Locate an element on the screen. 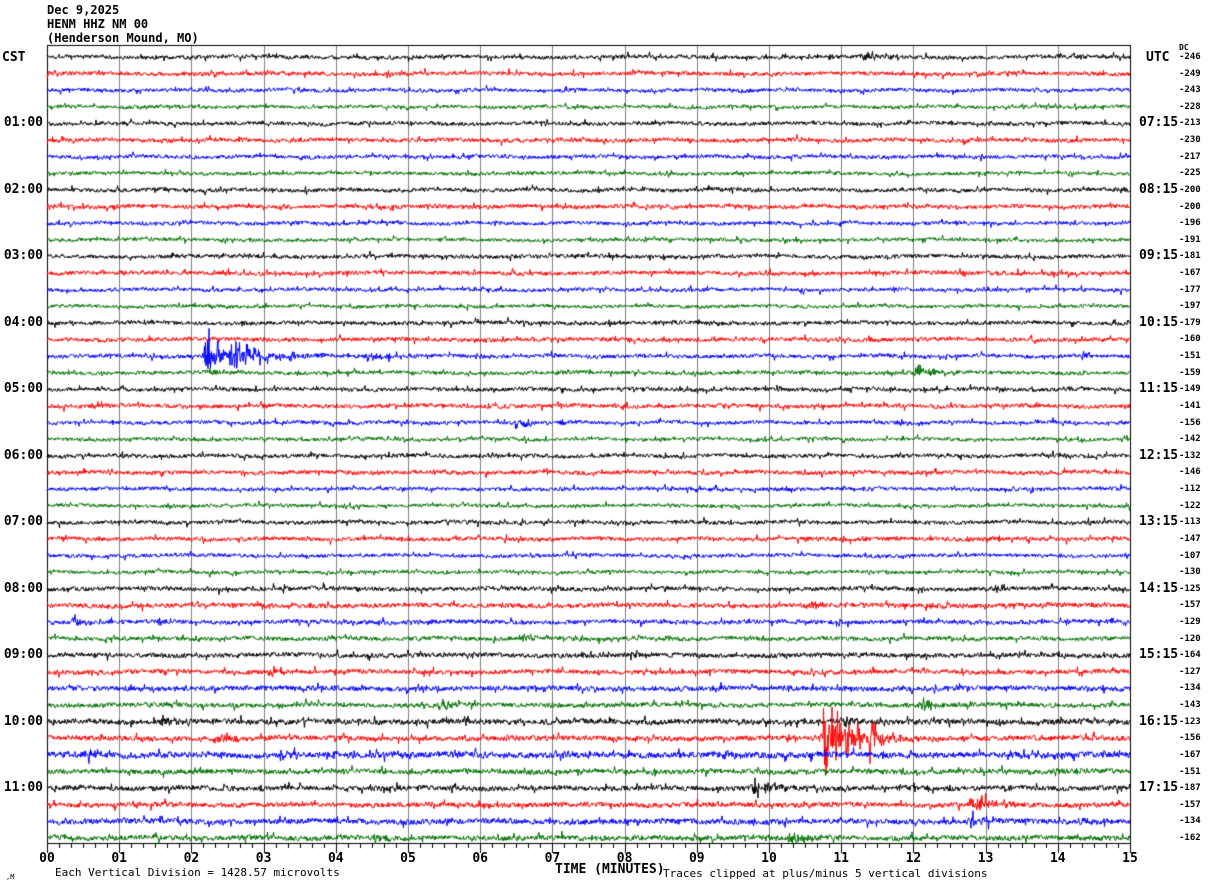 This screenshot has height=886, width=1210. x-tick-label: 01 is located at coordinates (119, 858).